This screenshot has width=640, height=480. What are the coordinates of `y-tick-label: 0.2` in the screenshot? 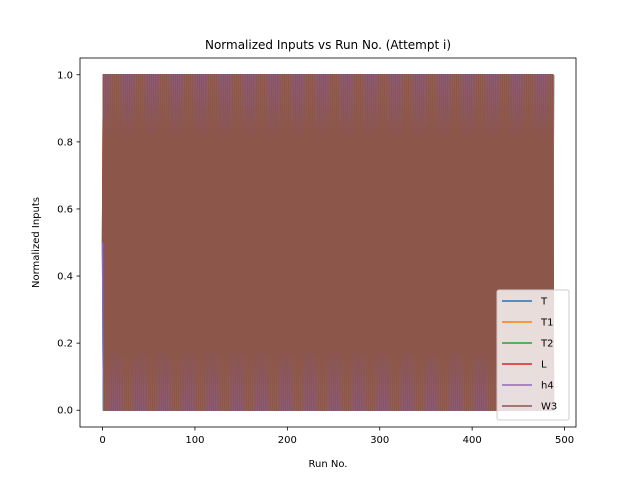 It's located at (65, 344).